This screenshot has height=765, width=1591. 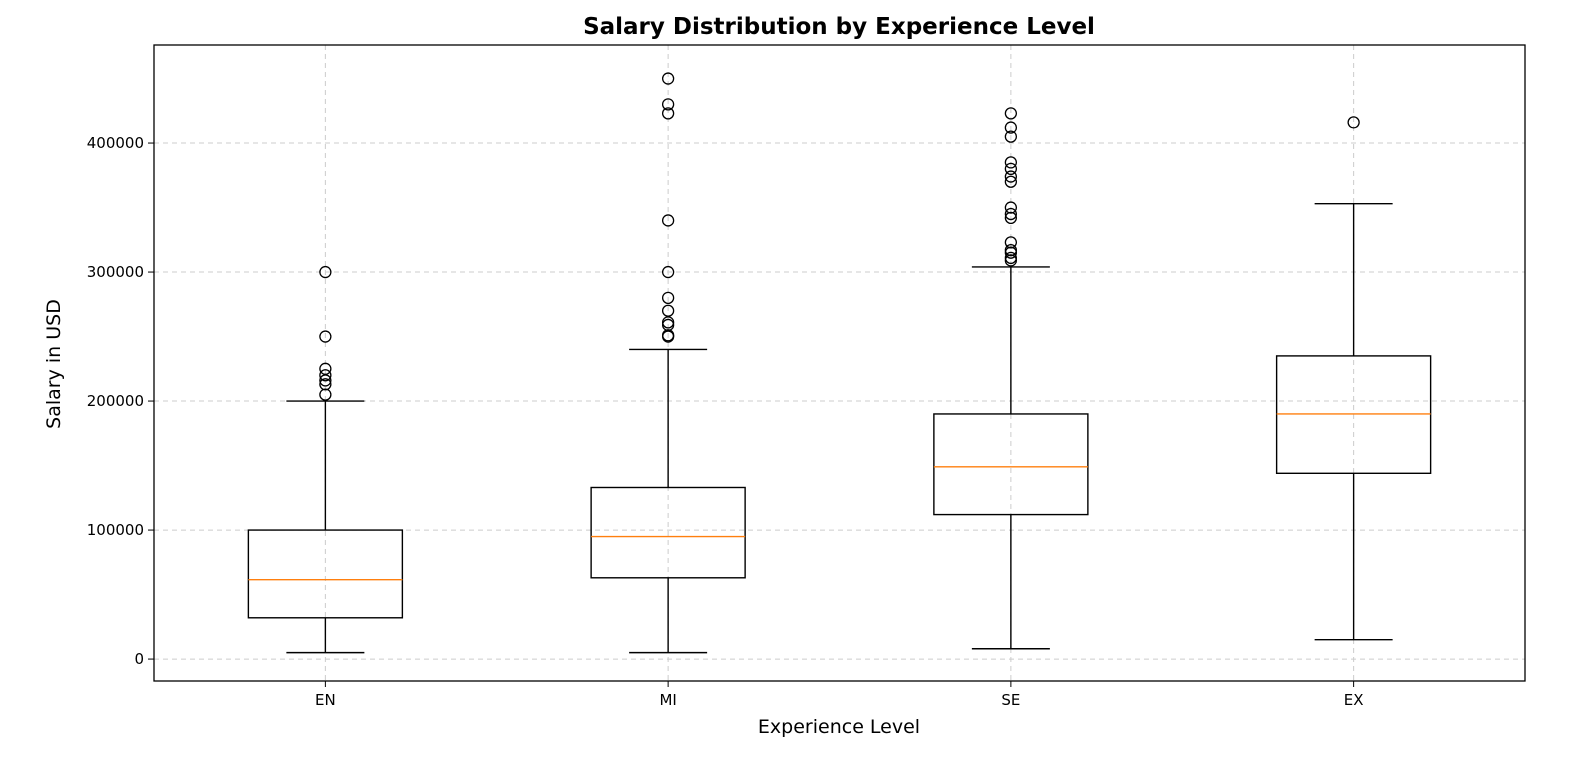 What do you see at coordinates (1354, 700) in the screenshot?
I see `x-tick-label: EX` at bounding box center [1354, 700].